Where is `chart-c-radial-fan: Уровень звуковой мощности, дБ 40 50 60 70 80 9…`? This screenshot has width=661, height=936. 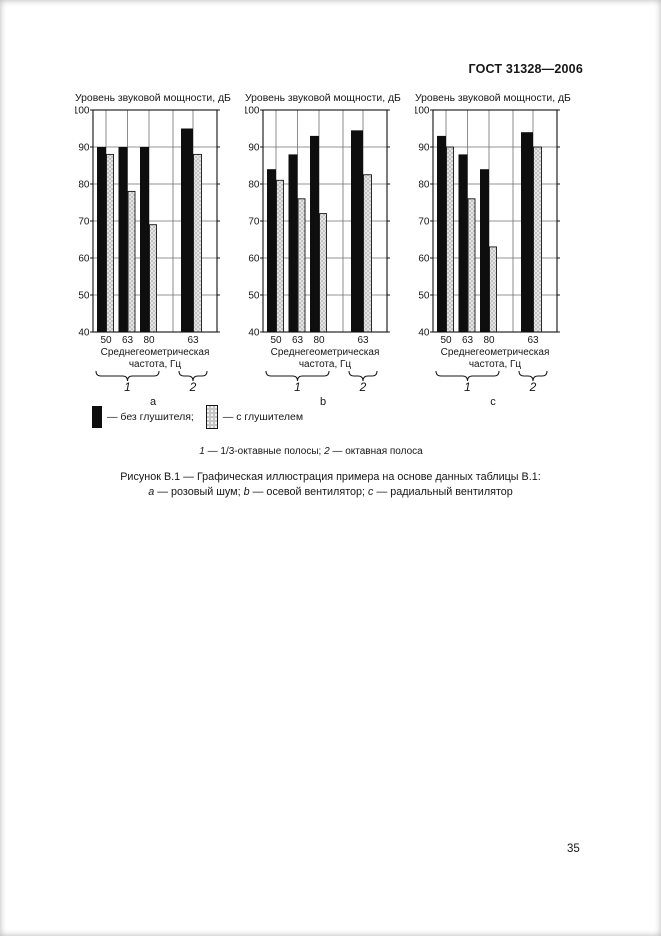
chart-c-radial-fan: Уровень звуковой мощности, дБ 40 50 60 70 80 9… is located at coordinates (493, 250).